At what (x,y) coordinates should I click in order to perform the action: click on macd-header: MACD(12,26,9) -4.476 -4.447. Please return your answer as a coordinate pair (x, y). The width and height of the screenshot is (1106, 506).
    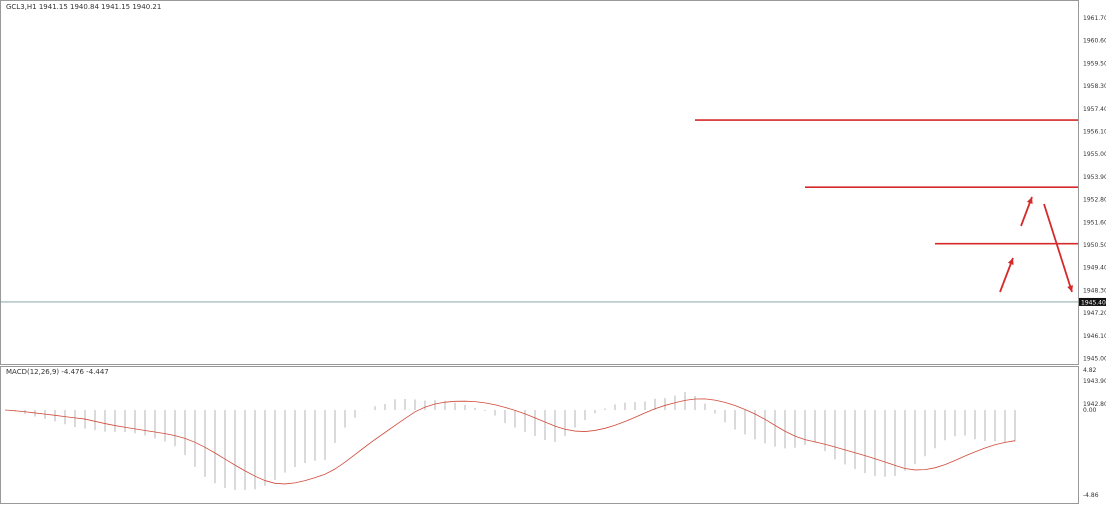
    Looking at the image, I should click on (57, 372).